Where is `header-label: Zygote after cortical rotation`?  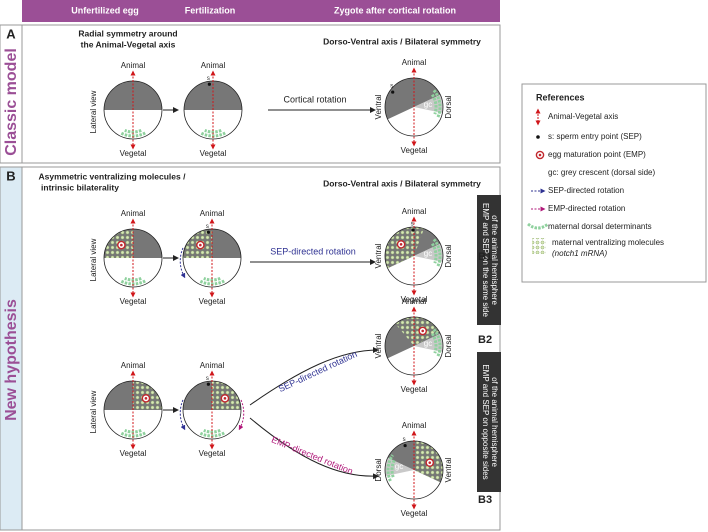
header-label: Zygote after cortical rotation is located at coordinates (395, 10).